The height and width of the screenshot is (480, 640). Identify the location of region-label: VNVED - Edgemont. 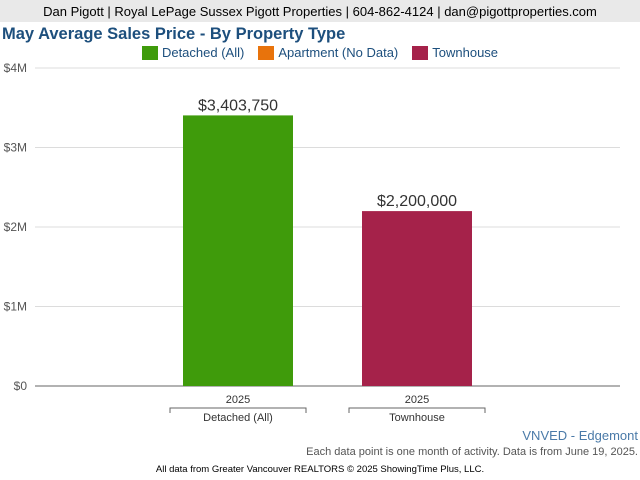
(580, 435).